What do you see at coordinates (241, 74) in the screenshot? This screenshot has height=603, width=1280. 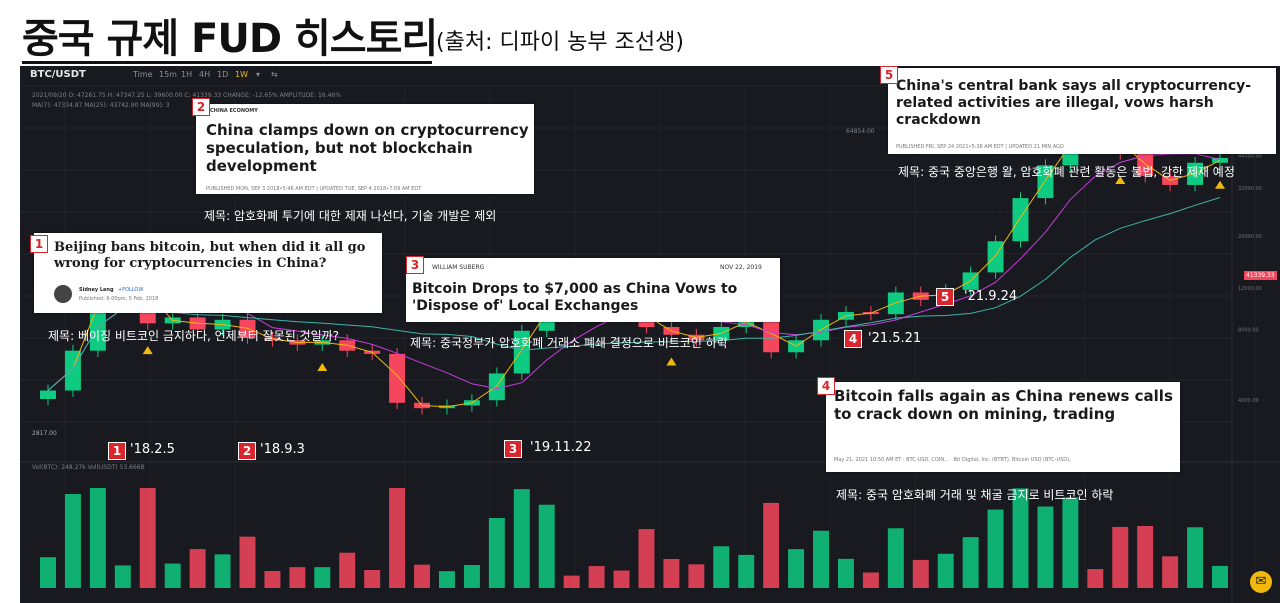 I see `interval-1w: 1W` at bounding box center [241, 74].